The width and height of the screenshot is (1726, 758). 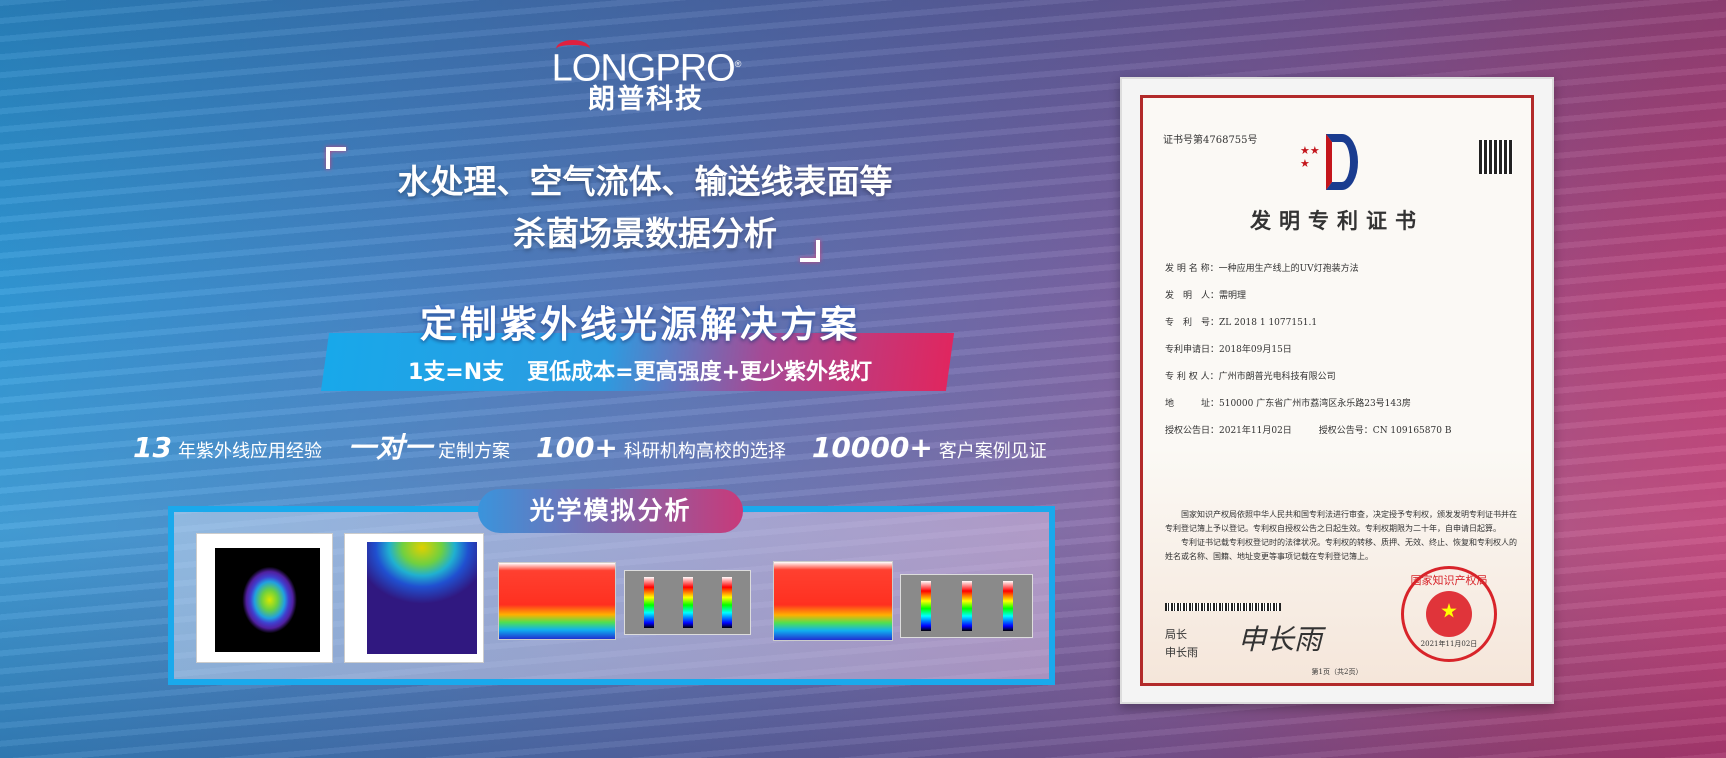 What do you see at coordinates (1262, 269) in the screenshot?
I see `field-row: 发 明 名 称：一种应用生产线上的UV灯孢装方法` at bounding box center [1262, 269].